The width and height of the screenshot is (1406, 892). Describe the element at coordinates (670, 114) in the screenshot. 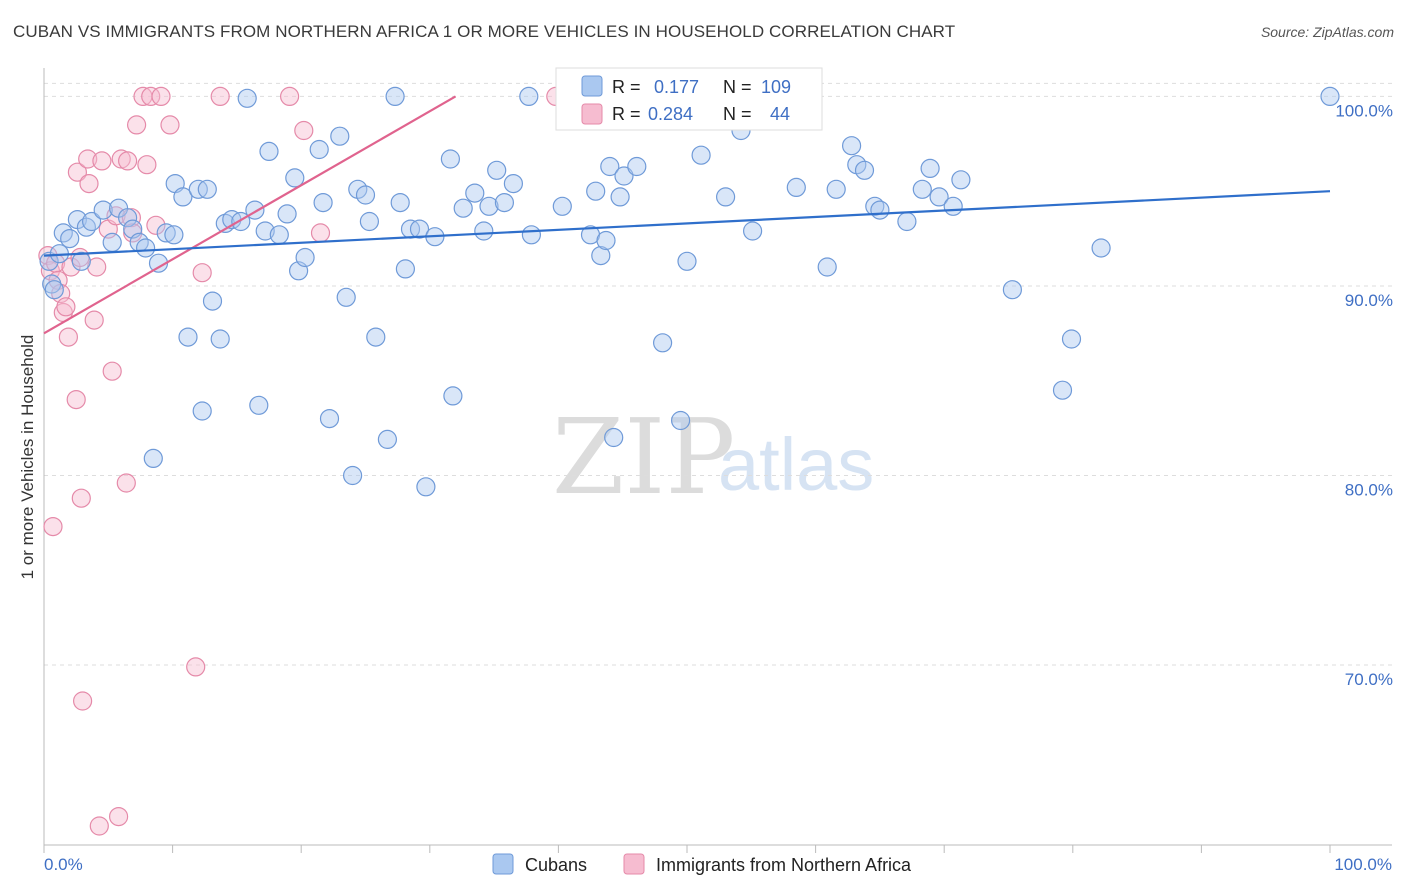

I see `stats-r-value-northern-africa: 0.284` at that location.